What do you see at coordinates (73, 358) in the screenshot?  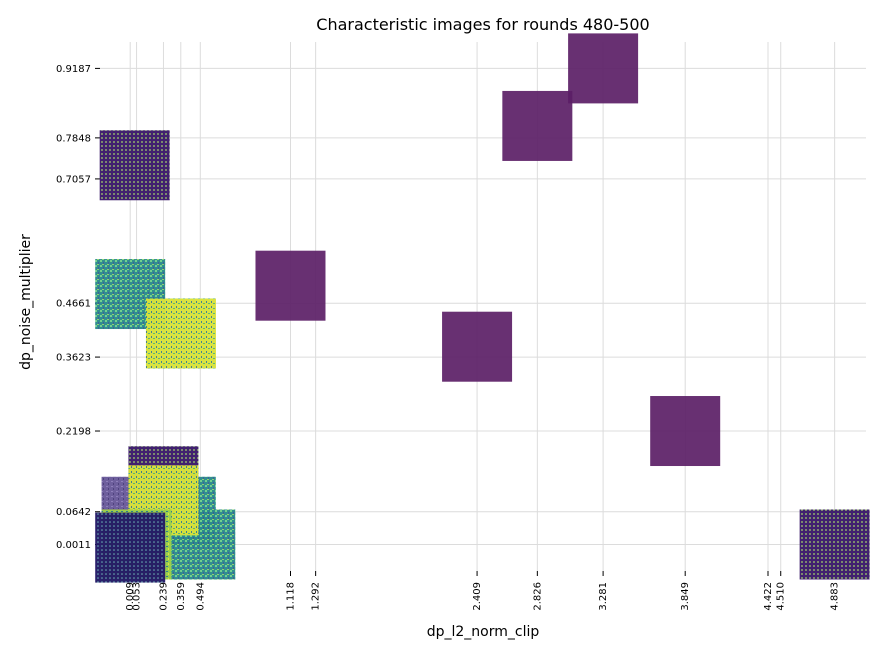 I see `y-tick-label: 0.3623` at bounding box center [73, 358].